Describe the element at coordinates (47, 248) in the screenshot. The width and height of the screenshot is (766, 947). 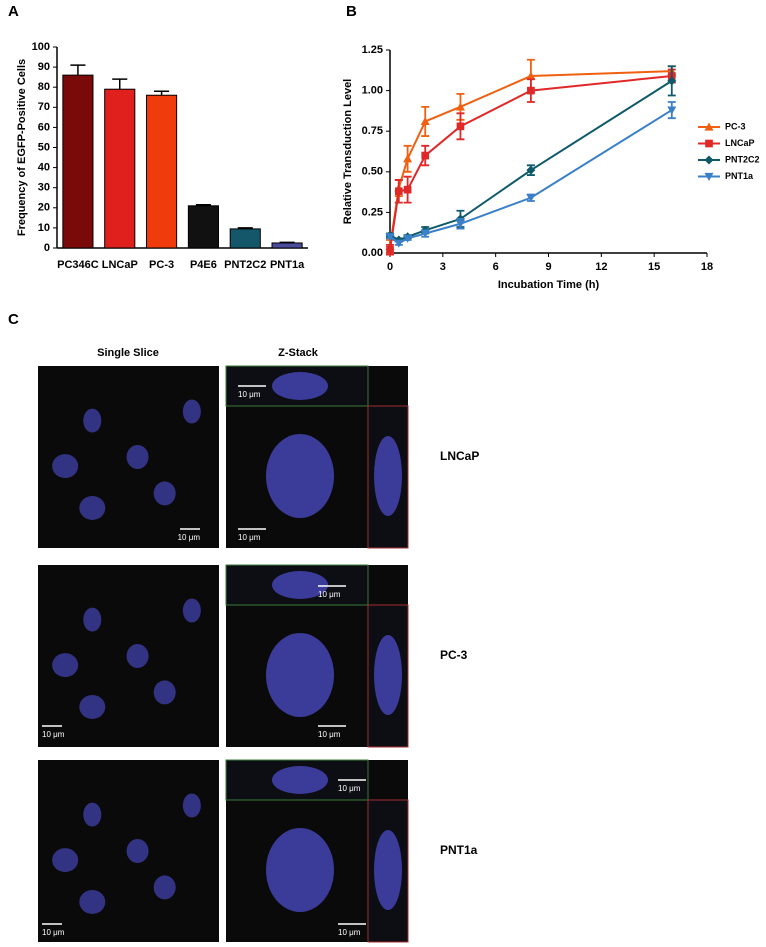
I see `y-tick-label: 0` at that location.